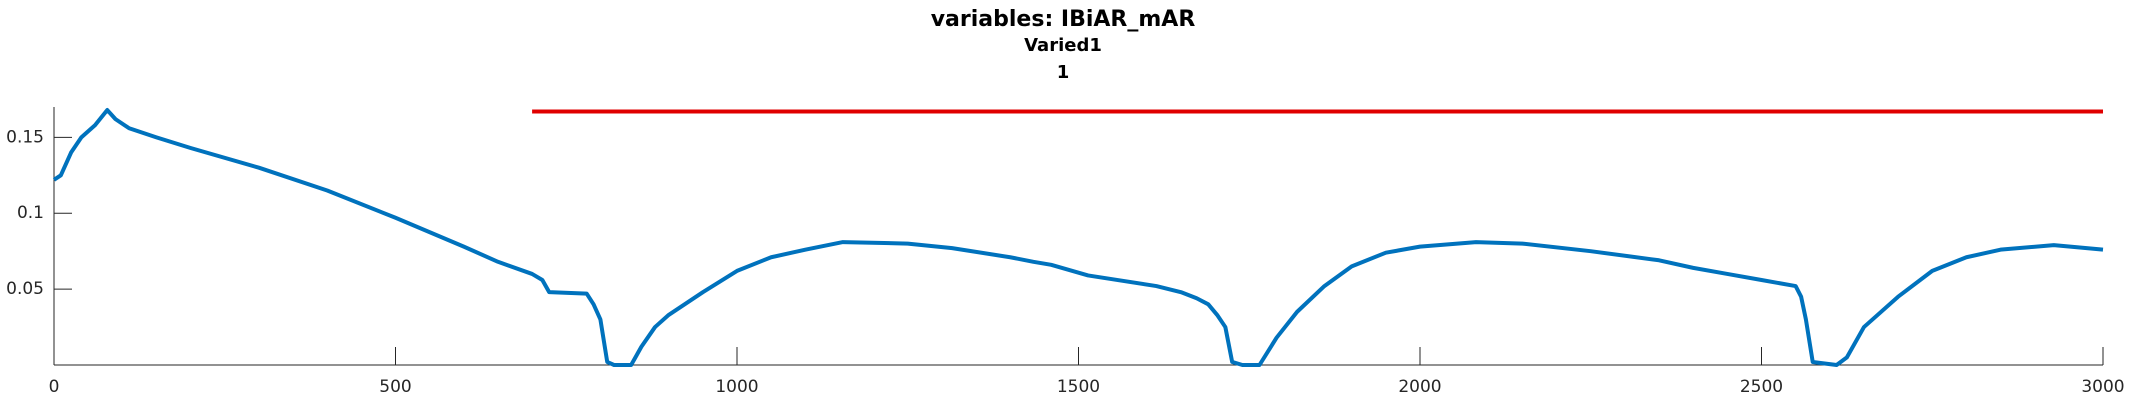 The height and width of the screenshot is (400, 2133). Describe the element at coordinates (25, 137) in the screenshot. I see `y-tick-label: 0.15` at that location.